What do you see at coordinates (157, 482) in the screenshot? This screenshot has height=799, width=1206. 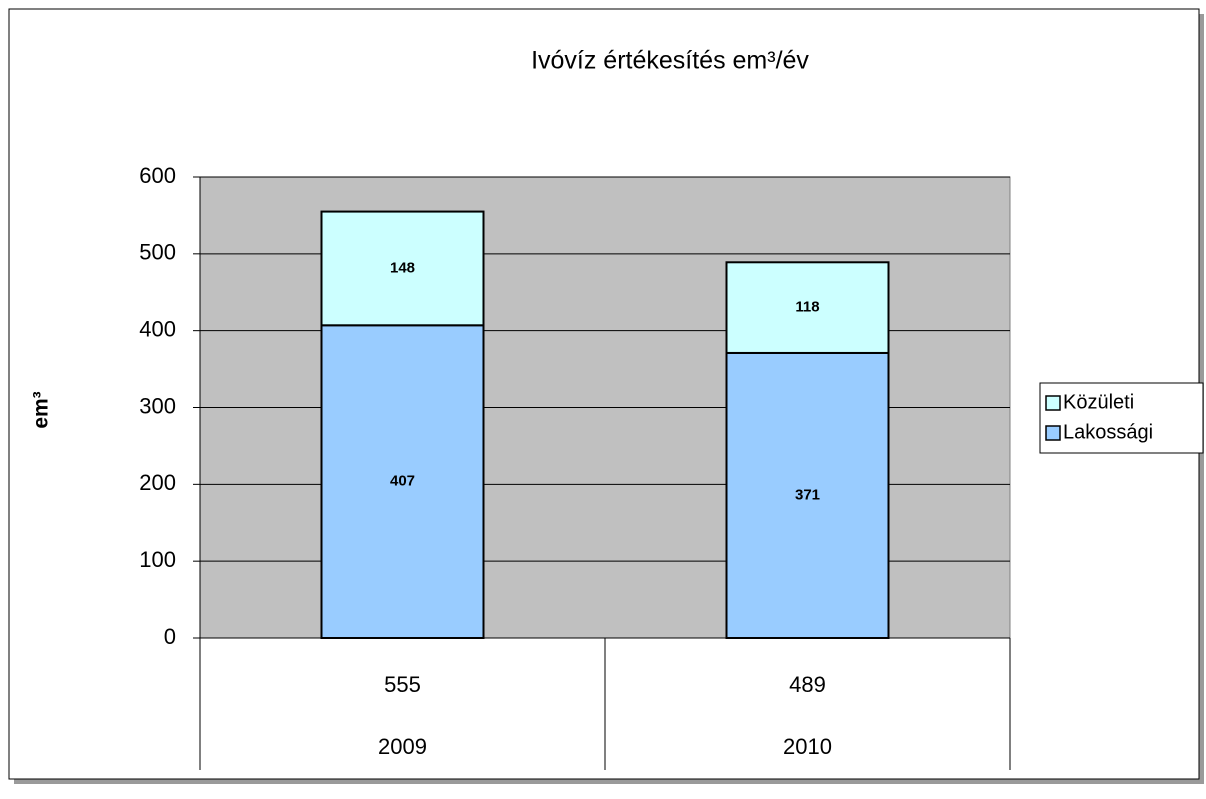 I see `y-tick-label: 200` at bounding box center [157, 482].